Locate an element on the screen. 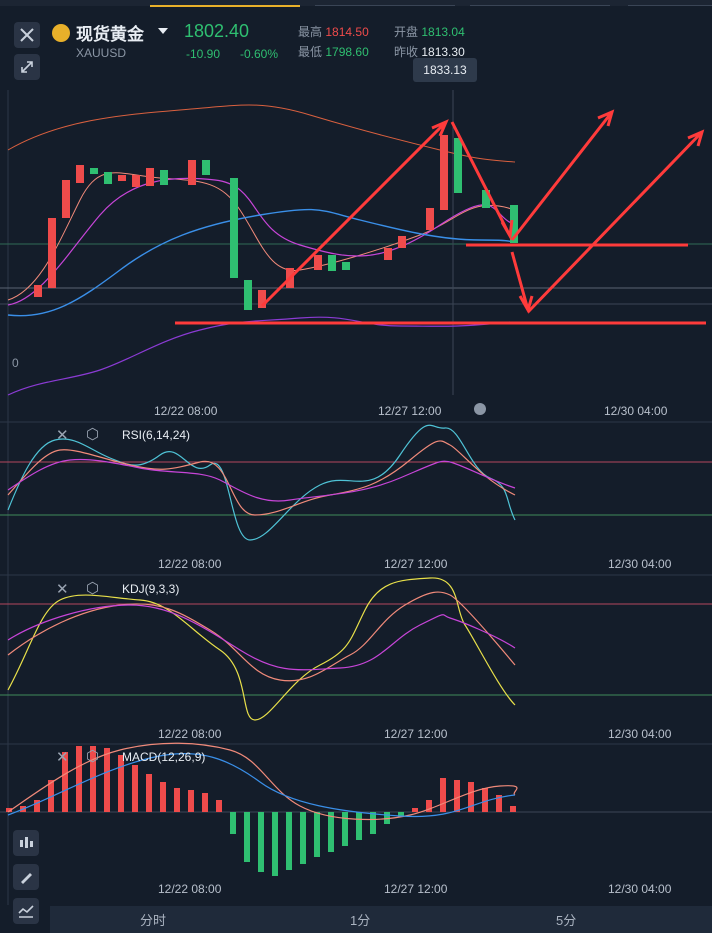 Image resolution: width=712 pixels, height=933 pixels. time-label: 12/27 12:00 is located at coordinates (410, 411).